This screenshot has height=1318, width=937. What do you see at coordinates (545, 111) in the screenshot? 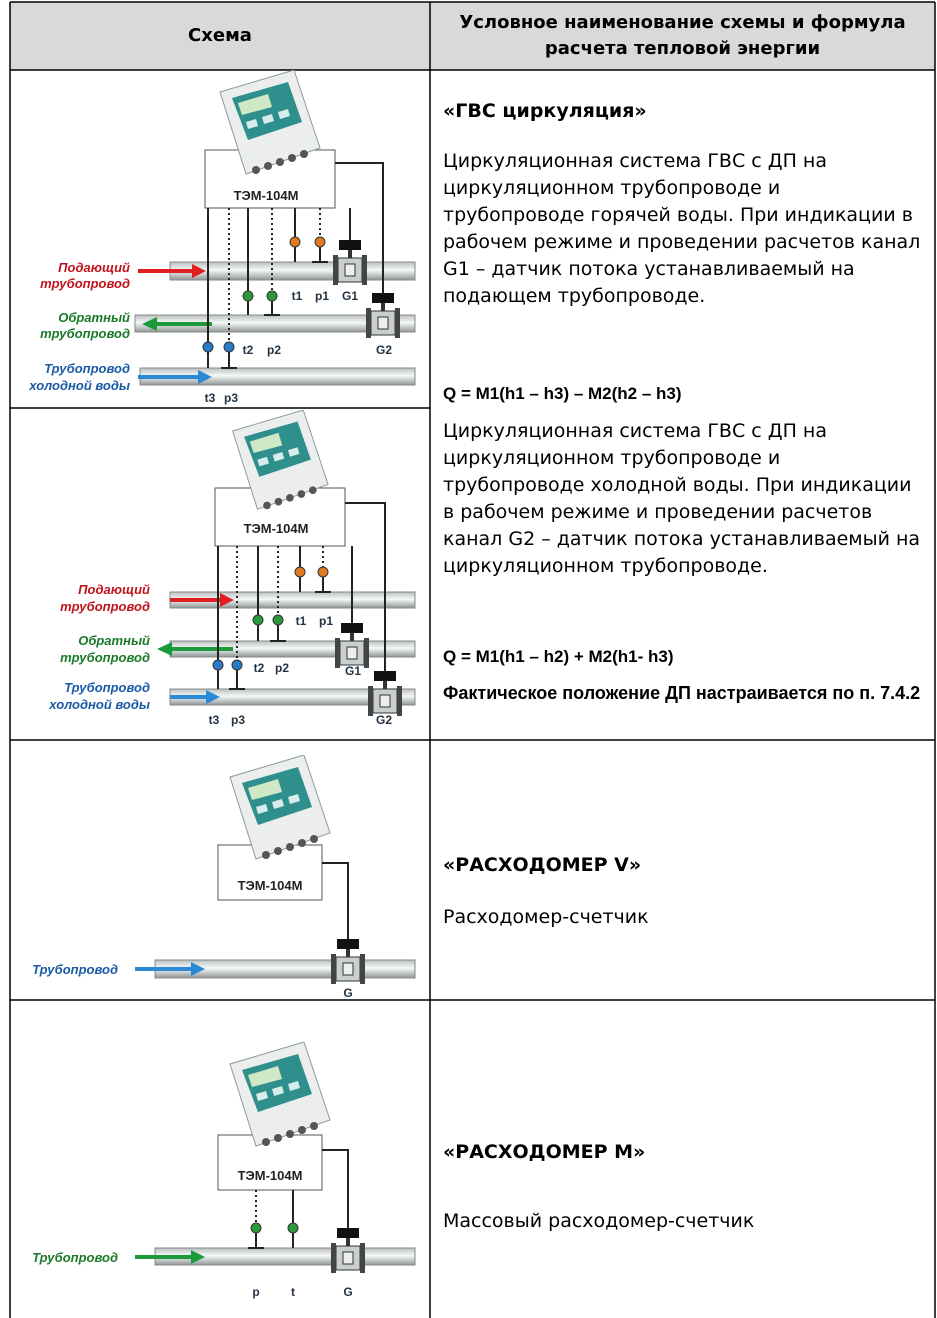
I see `scheme-title: «ГВС циркуляция»` at bounding box center [545, 111].